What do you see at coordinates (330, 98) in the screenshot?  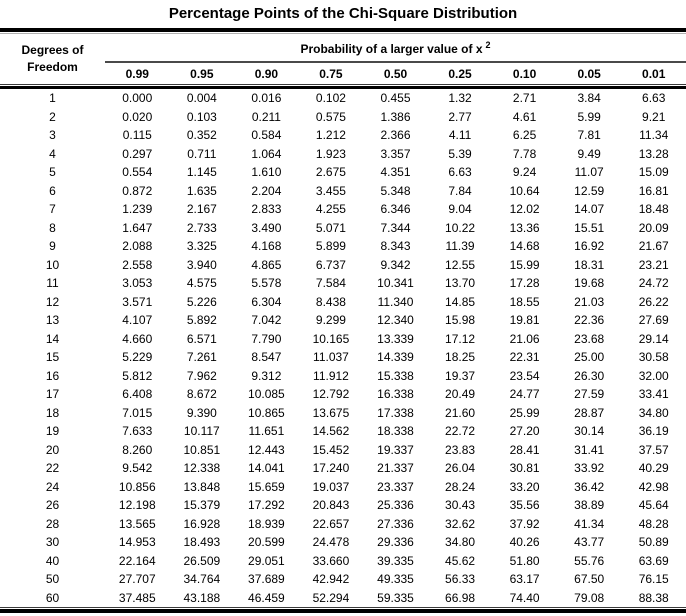 I see `value-cell: 0.102` at bounding box center [330, 98].